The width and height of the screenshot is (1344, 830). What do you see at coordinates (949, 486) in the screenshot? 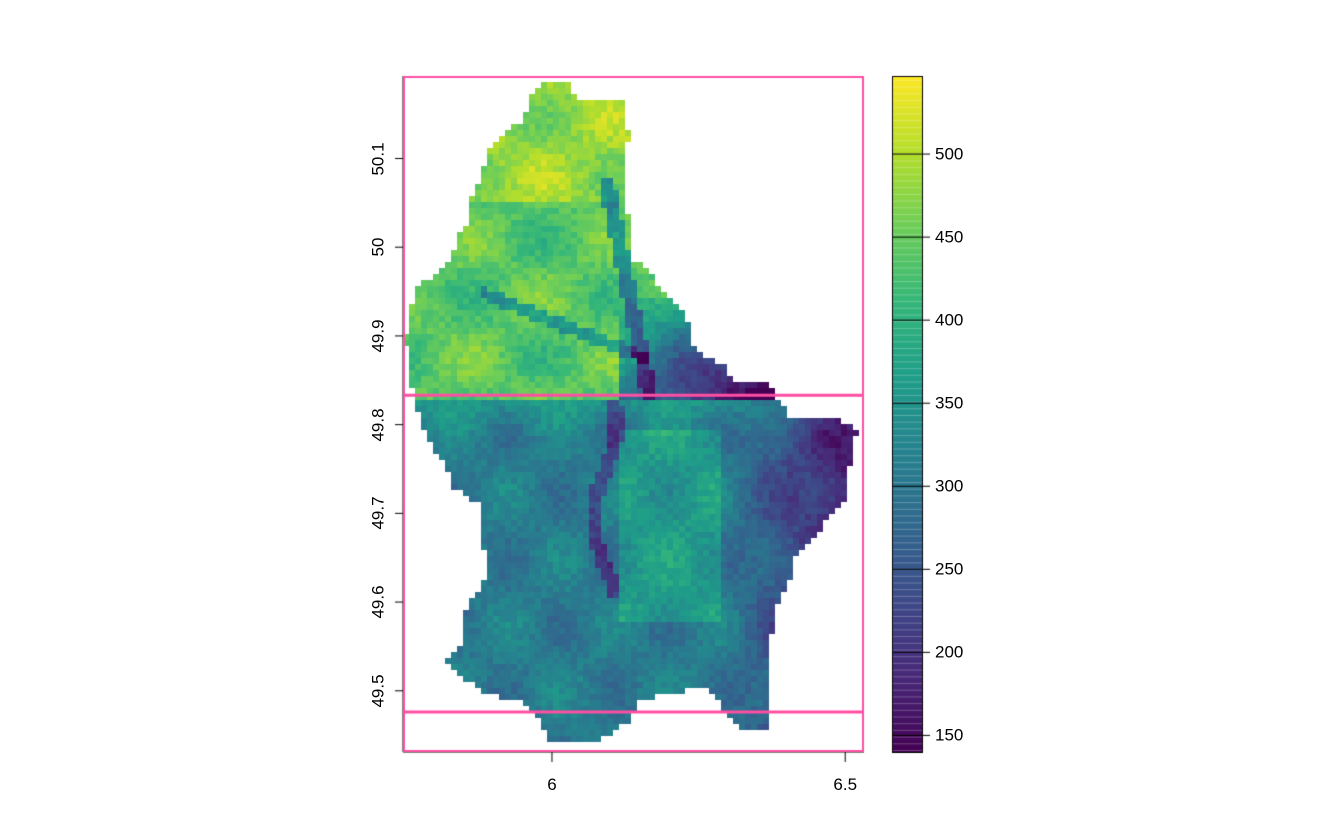
I see `colorbar-tick-label: 300` at bounding box center [949, 486].